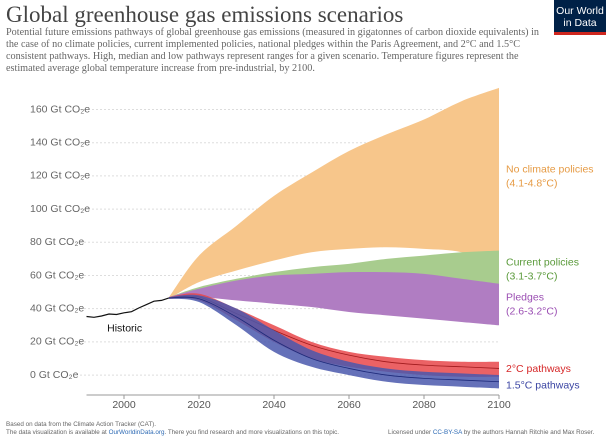 This screenshot has width=610, height=447. What do you see at coordinates (57, 432) in the screenshot?
I see `note-text: The data visualization is available at` at bounding box center [57, 432].